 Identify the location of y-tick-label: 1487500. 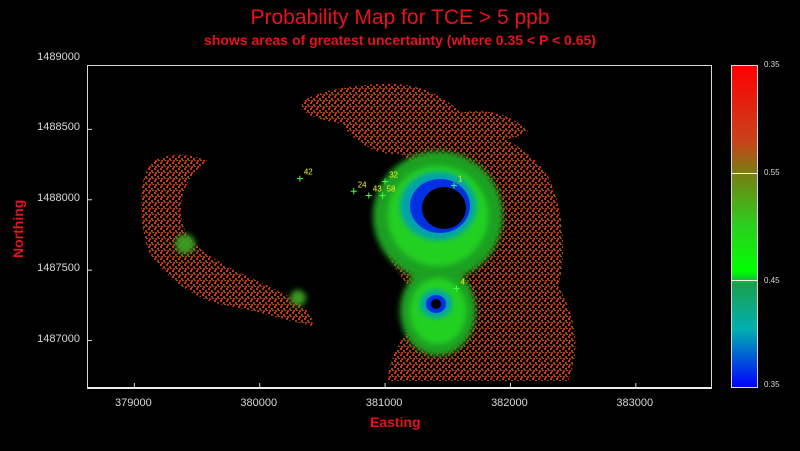
(58, 268).